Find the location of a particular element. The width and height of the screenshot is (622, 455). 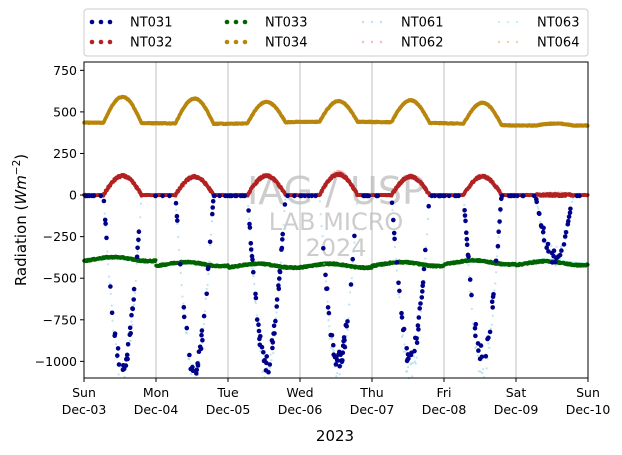

legend-label-NT034: NT034 is located at coordinates (286, 43).